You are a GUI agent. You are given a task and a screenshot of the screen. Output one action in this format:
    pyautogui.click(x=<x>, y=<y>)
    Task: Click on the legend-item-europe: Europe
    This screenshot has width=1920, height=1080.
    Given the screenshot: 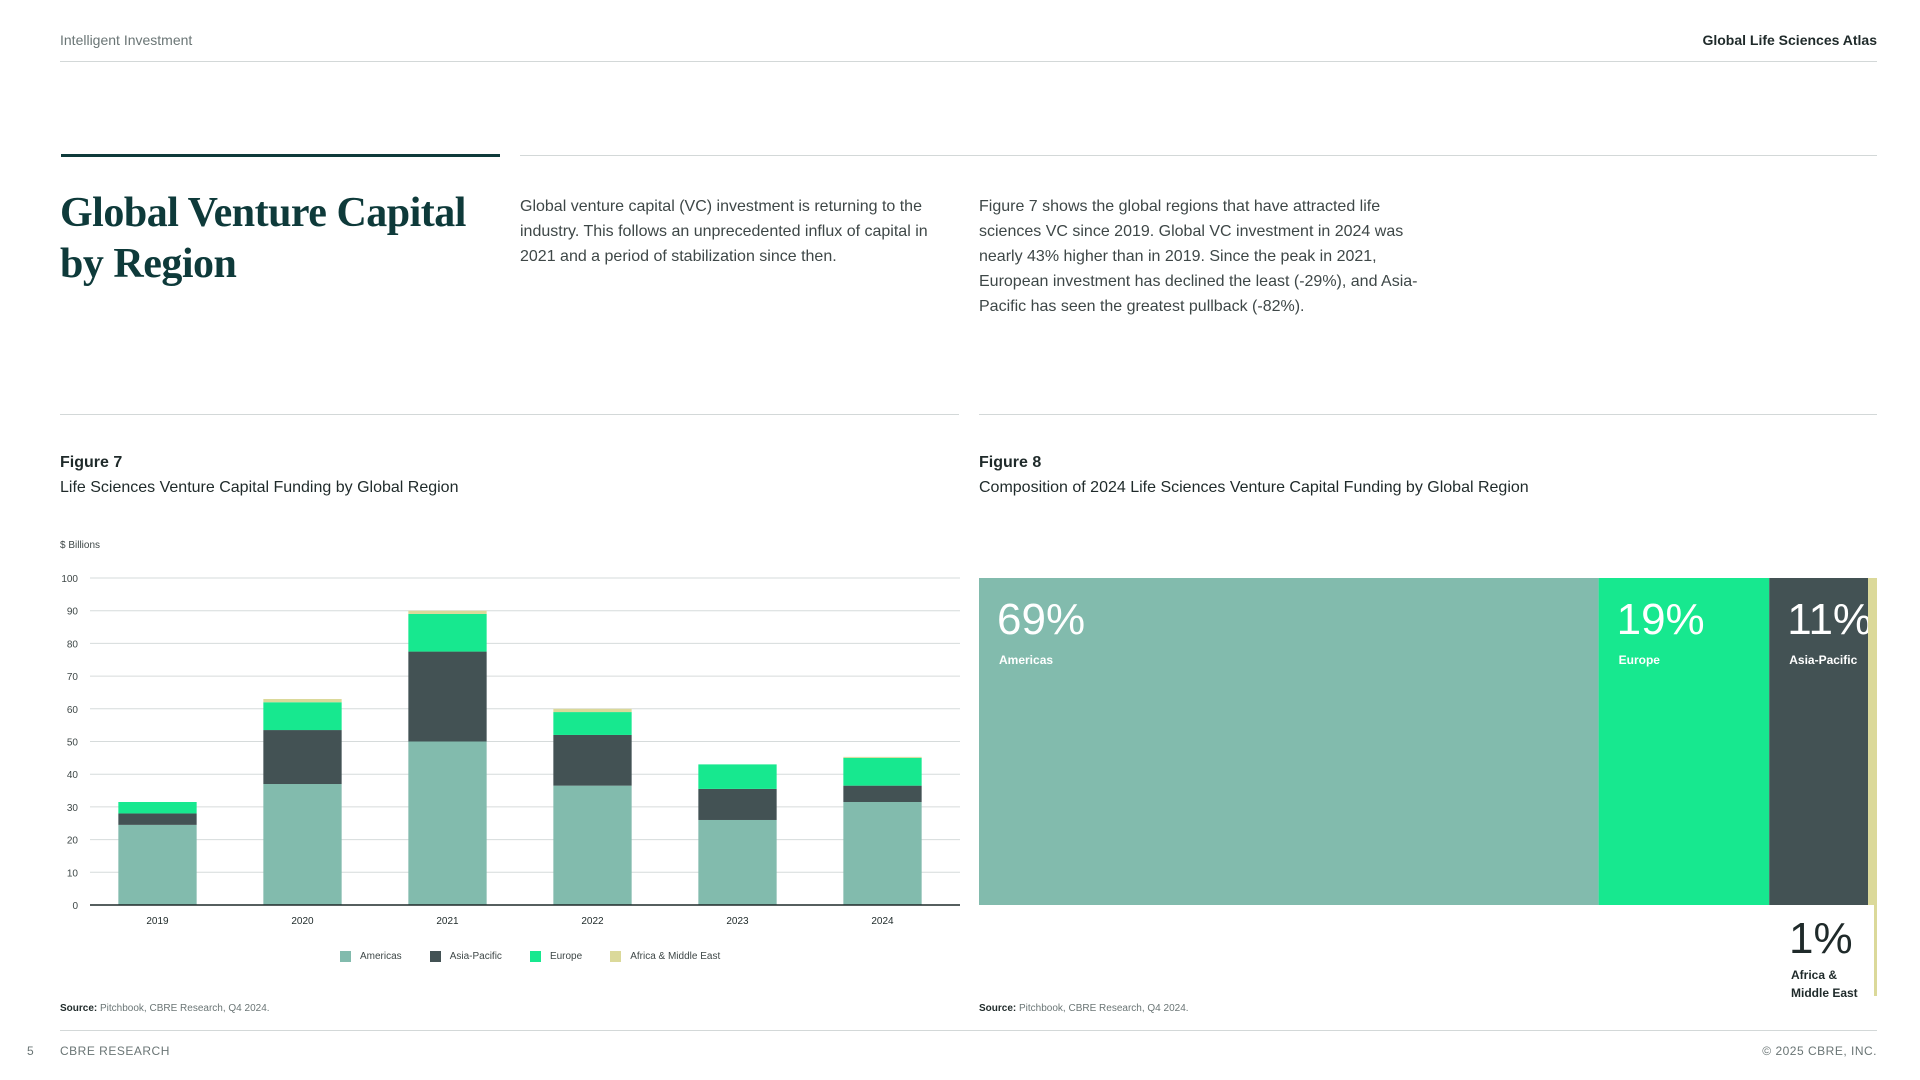 What is the action you would take?
    pyautogui.click(x=556, y=956)
    